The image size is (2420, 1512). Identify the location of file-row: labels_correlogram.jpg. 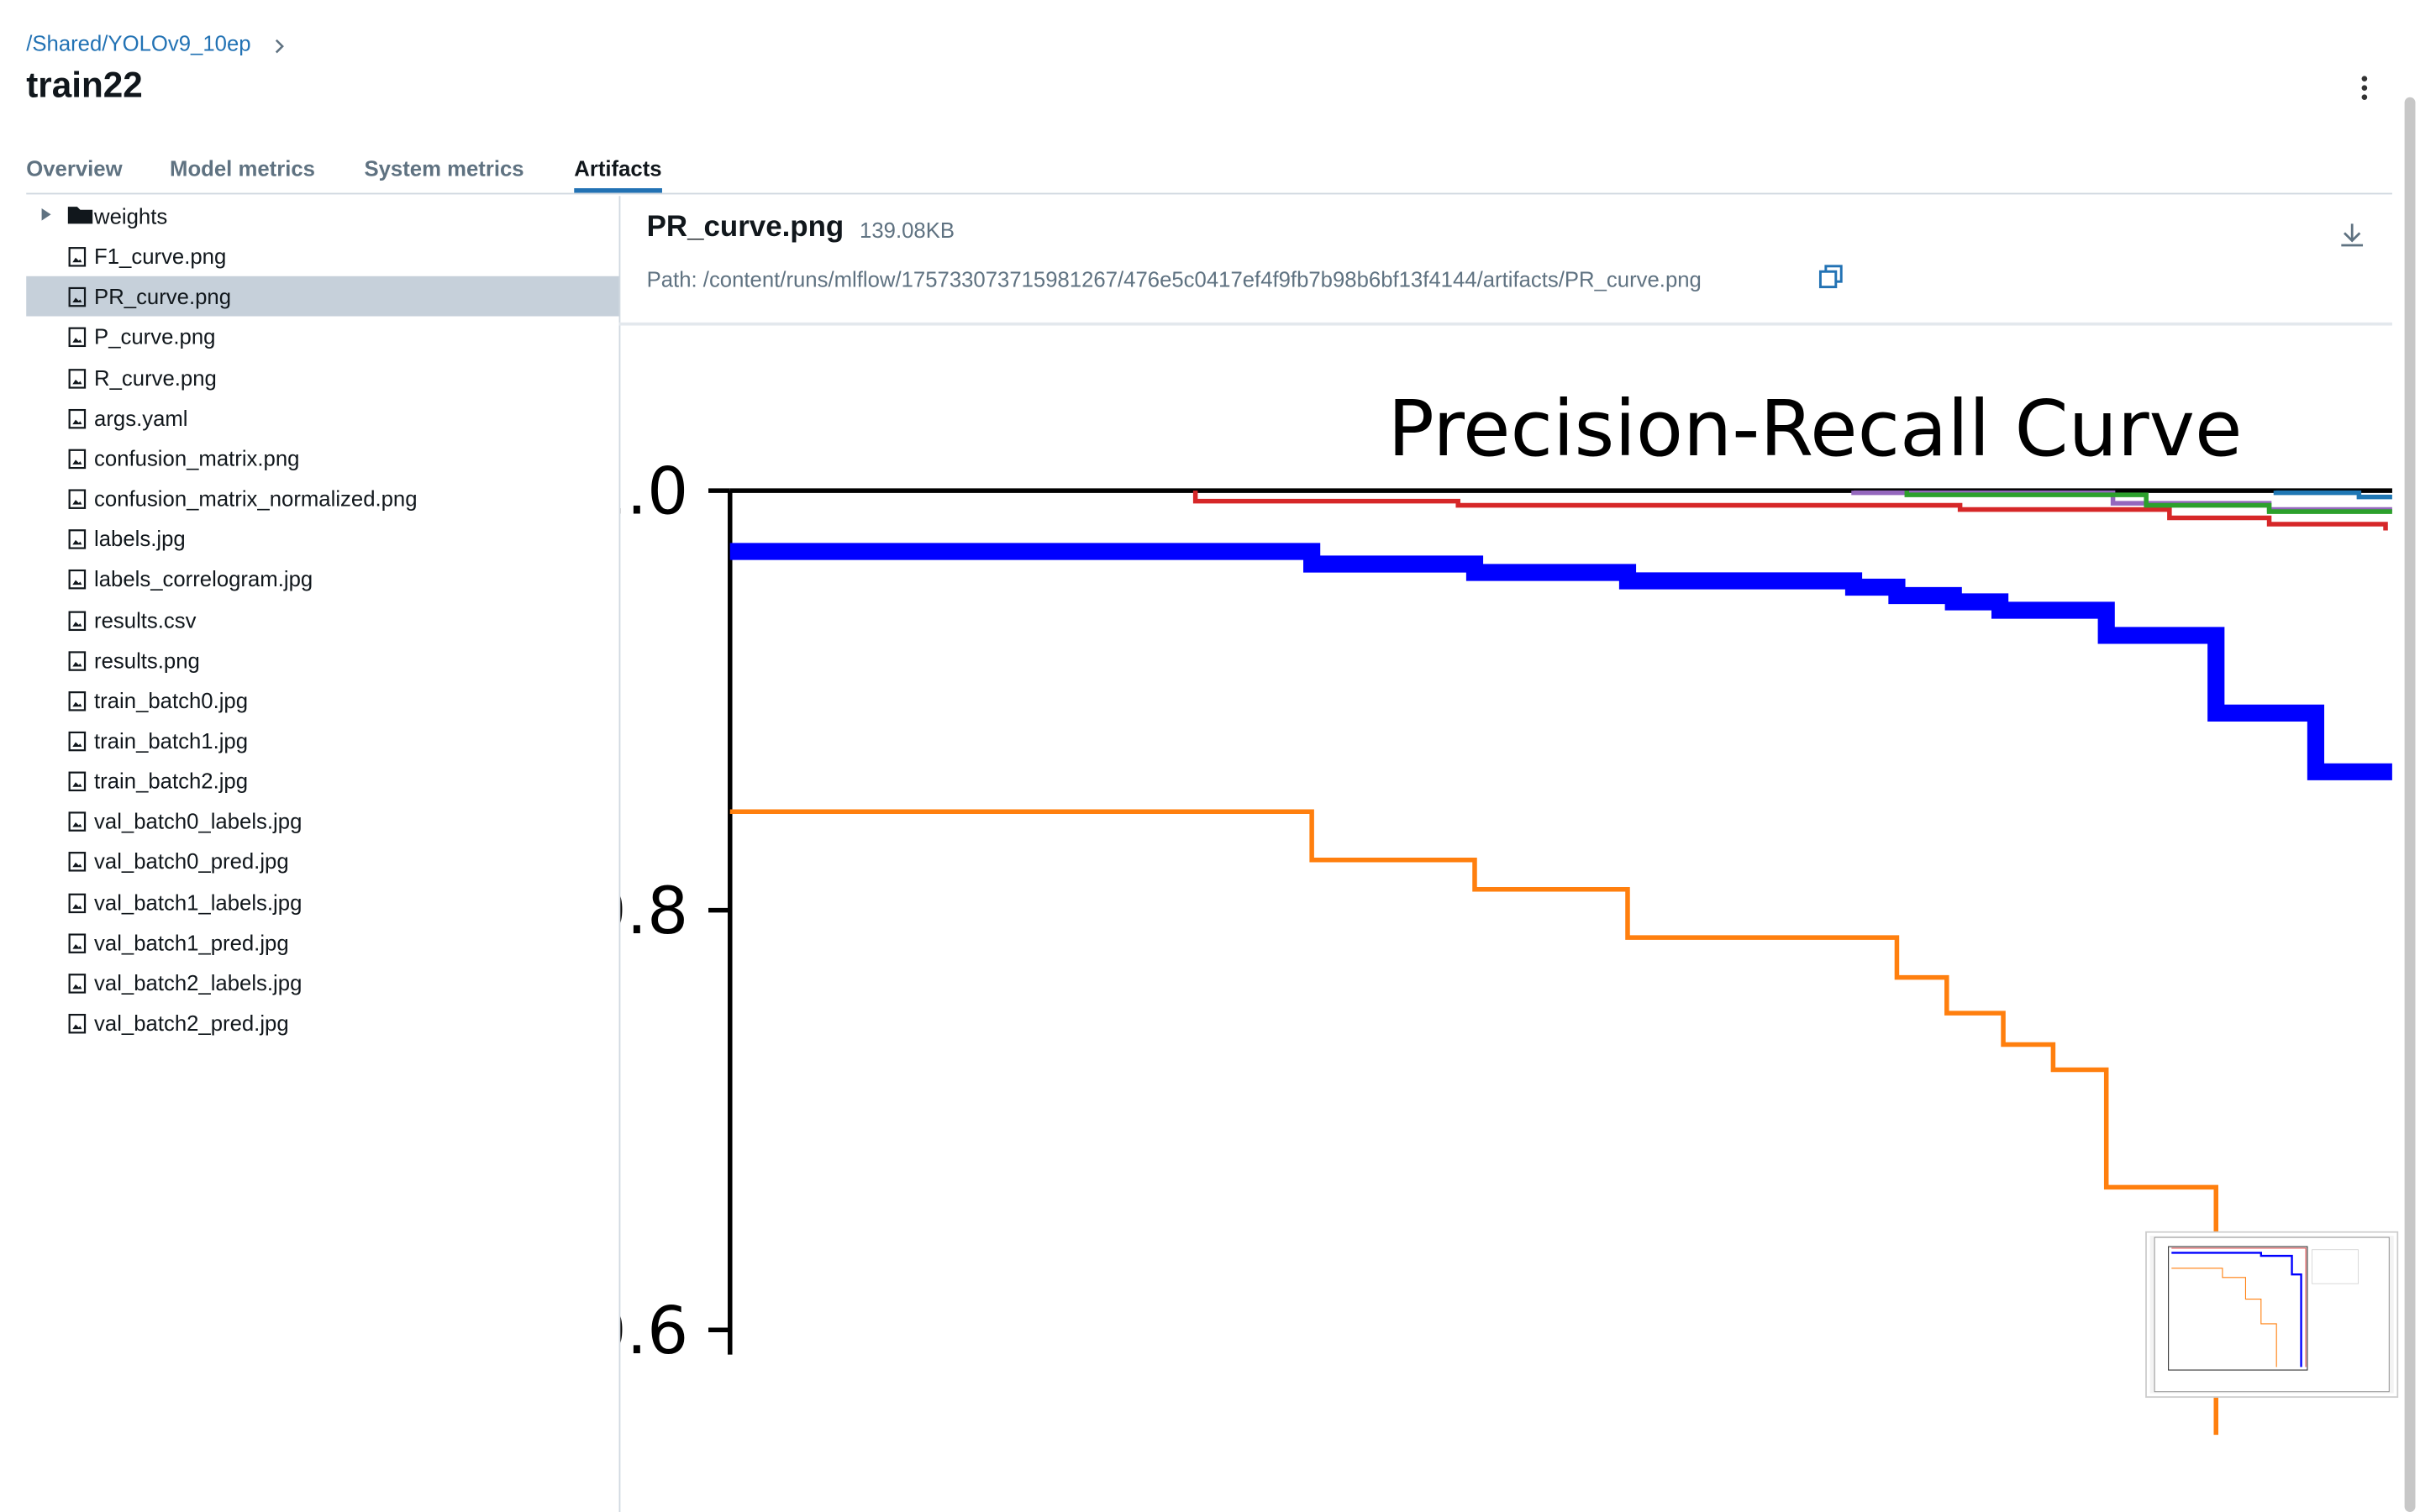
(322, 579).